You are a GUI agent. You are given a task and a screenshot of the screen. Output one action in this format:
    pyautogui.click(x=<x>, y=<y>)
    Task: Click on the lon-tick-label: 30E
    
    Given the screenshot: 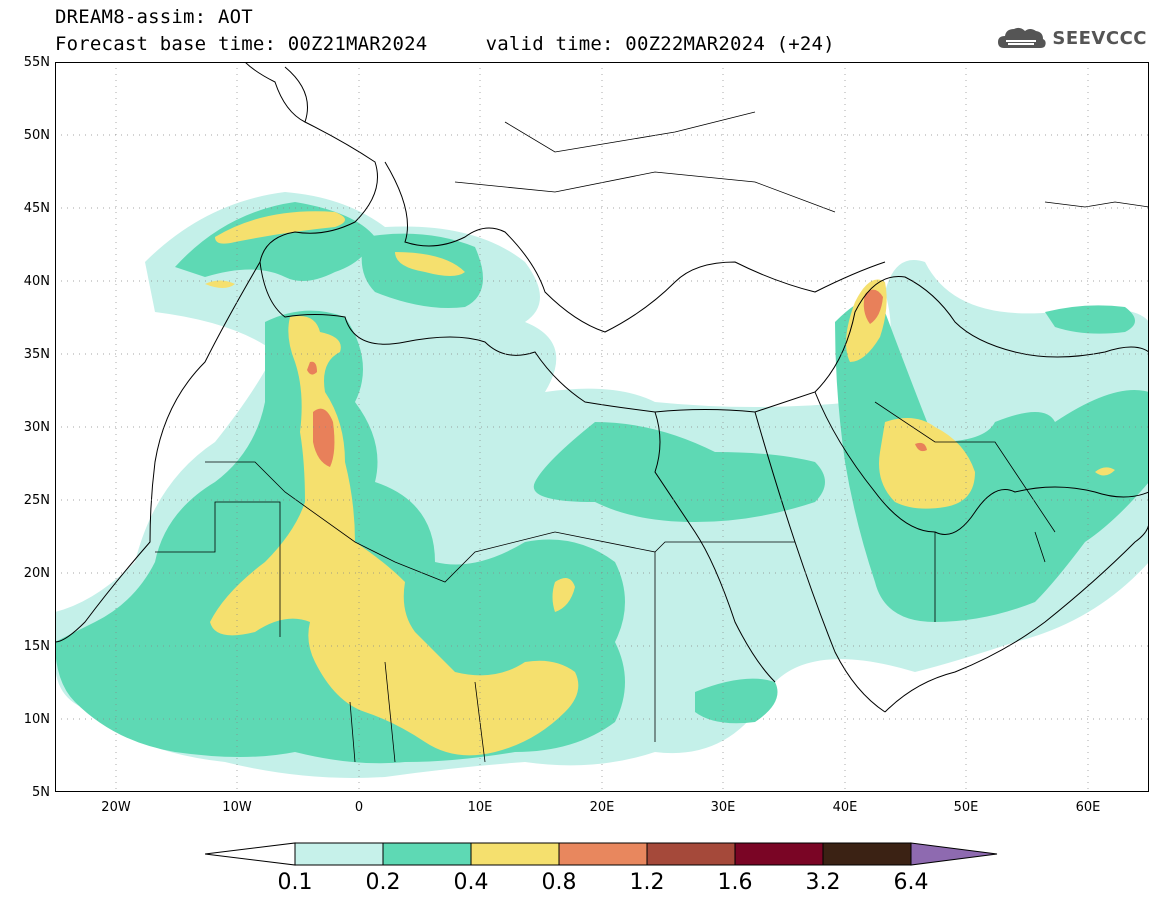 What is the action you would take?
    pyautogui.click(x=723, y=807)
    